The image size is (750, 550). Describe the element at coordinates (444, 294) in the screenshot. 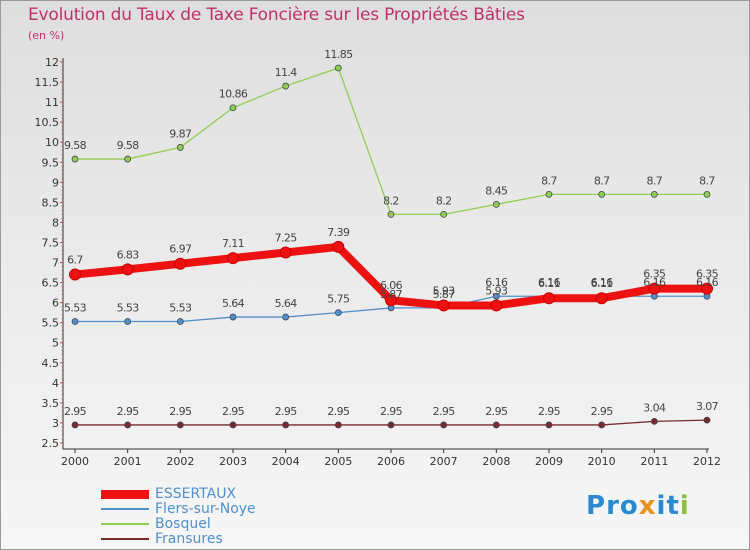

I see `data-label: 5.87` at that location.